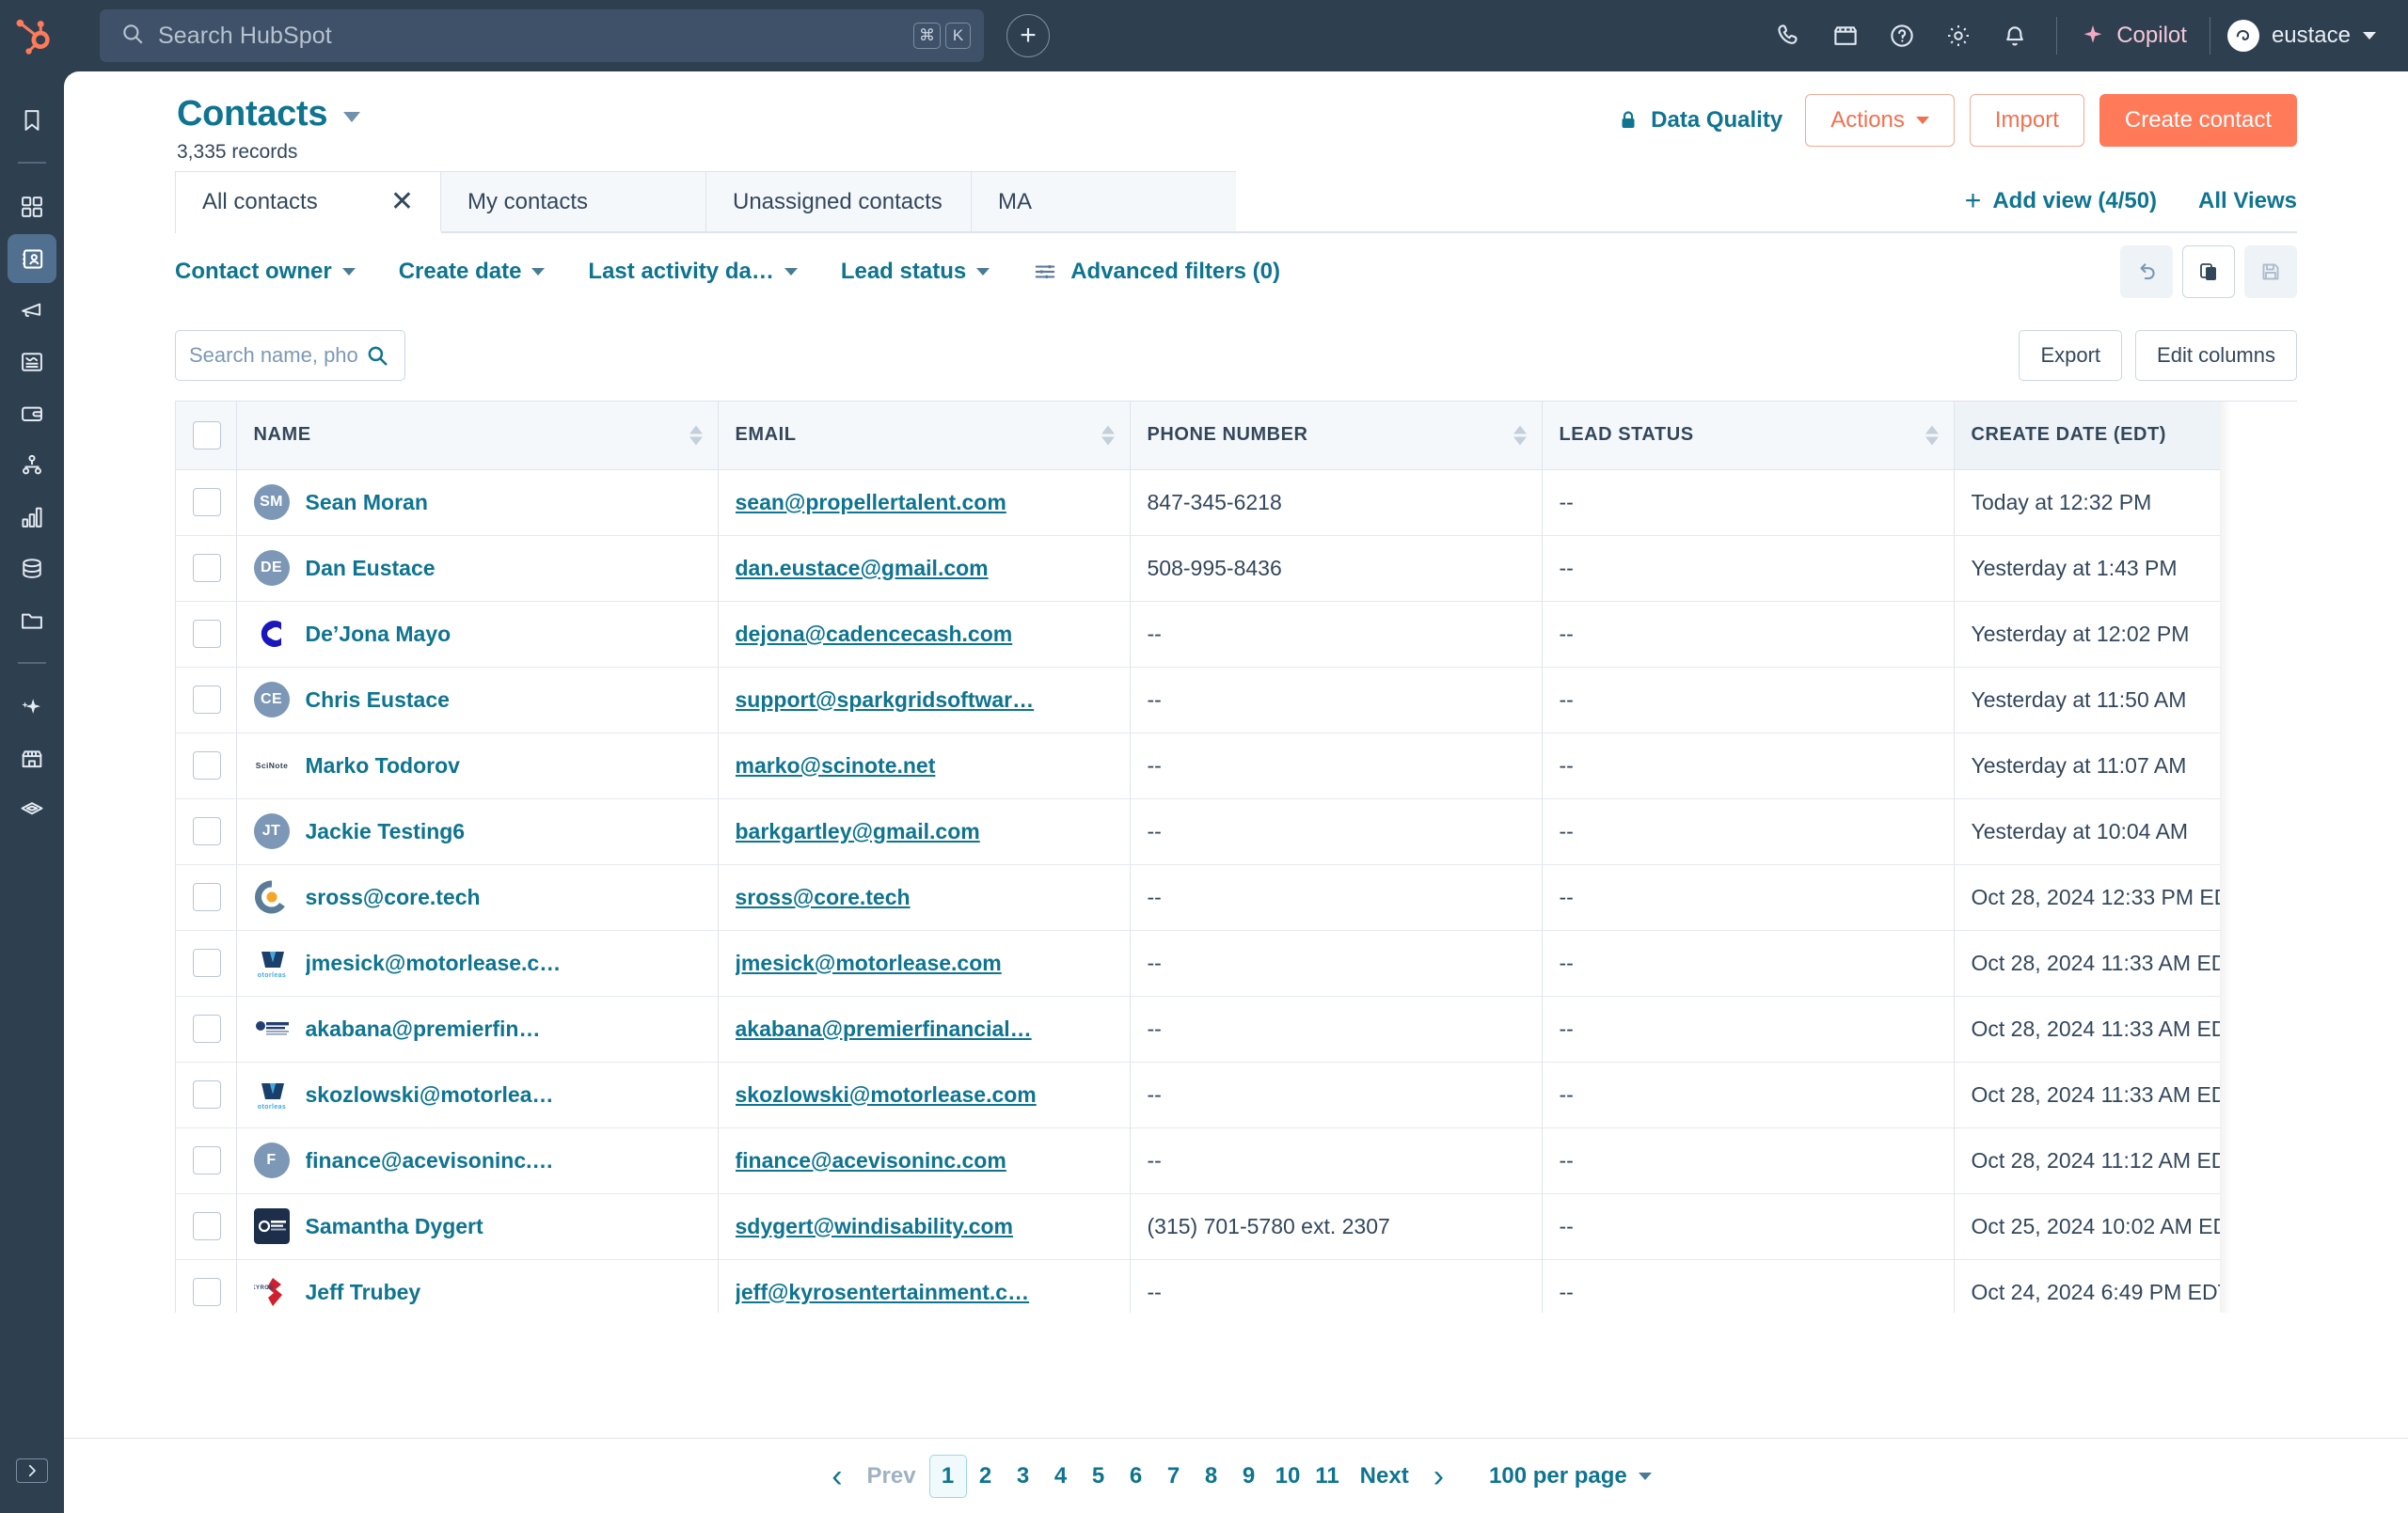 The image size is (2408, 1513). What do you see at coordinates (838, 201) in the screenshot?
I see `view-tab-unassigned-contacts: Unassigned contacts` at bounding box center [838, 201].